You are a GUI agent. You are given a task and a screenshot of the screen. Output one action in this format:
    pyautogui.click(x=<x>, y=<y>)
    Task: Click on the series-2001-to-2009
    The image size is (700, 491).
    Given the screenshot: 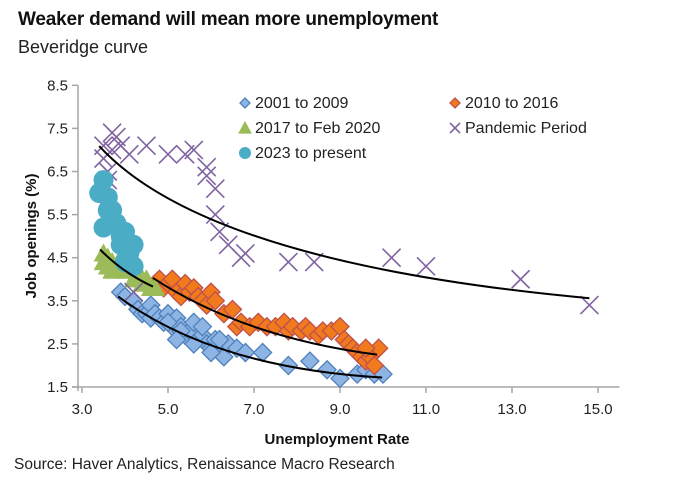 What is the action you would take?
    pyautogui.click(x=251, y=335)
    